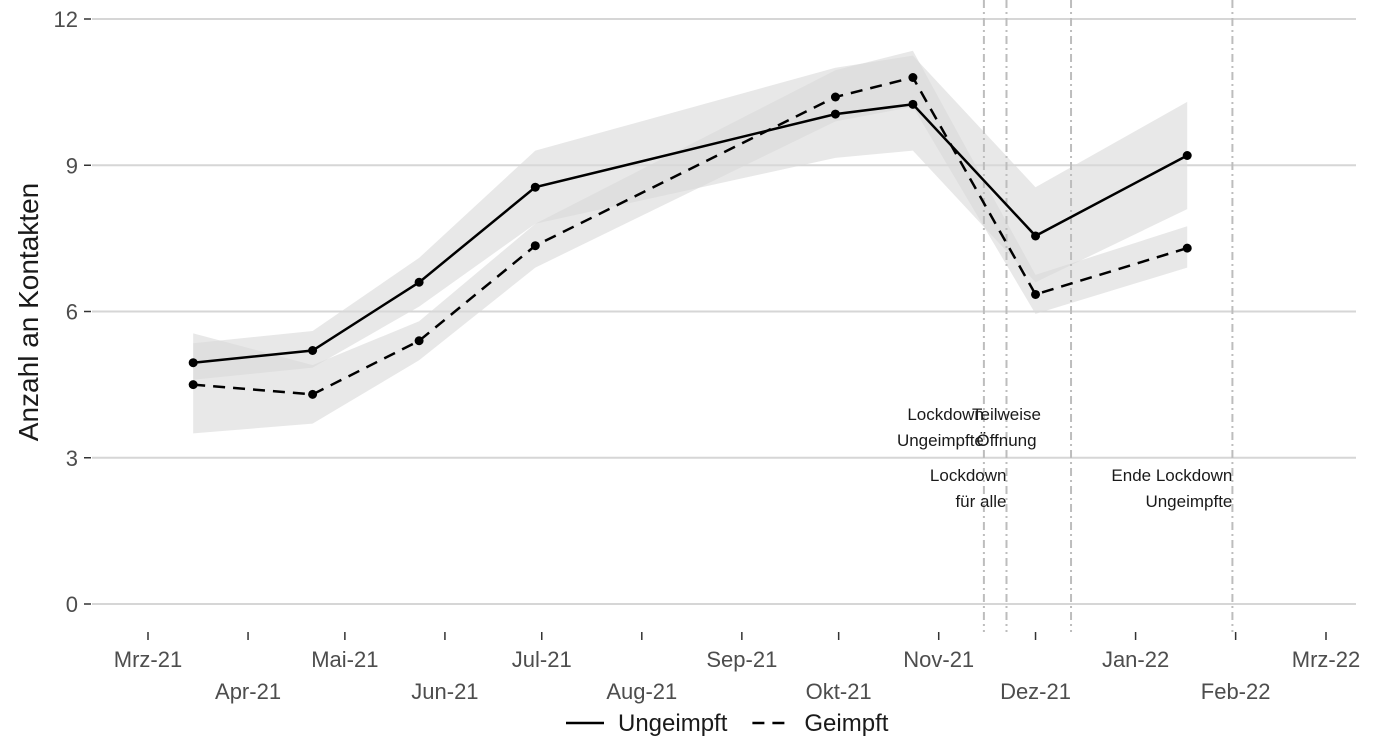 Image resolution: width=1380 pixels, height=740 pixels. Describe the element at coordinates (72, 312) in the screenshot. I see `y-tick-label: 6` at that location.